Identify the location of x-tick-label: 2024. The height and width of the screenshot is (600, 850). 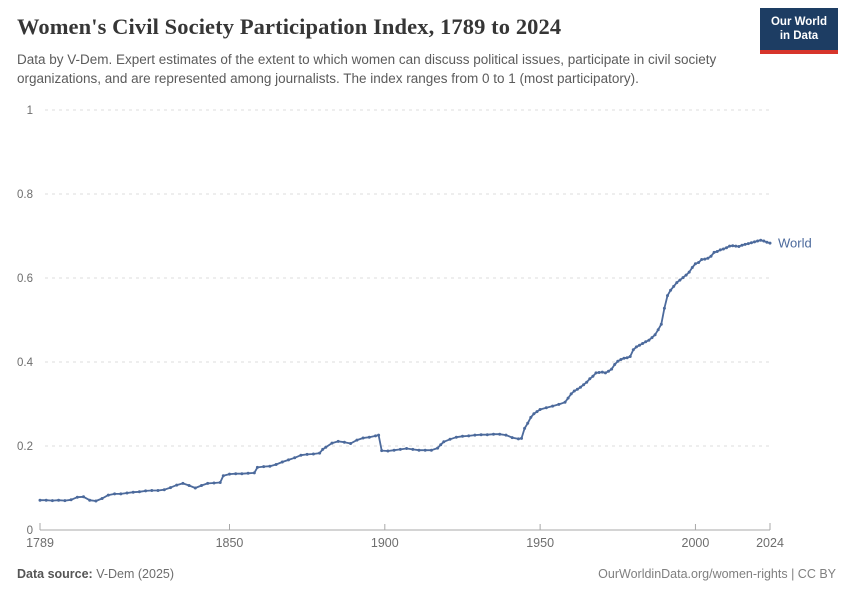
(770, 543).